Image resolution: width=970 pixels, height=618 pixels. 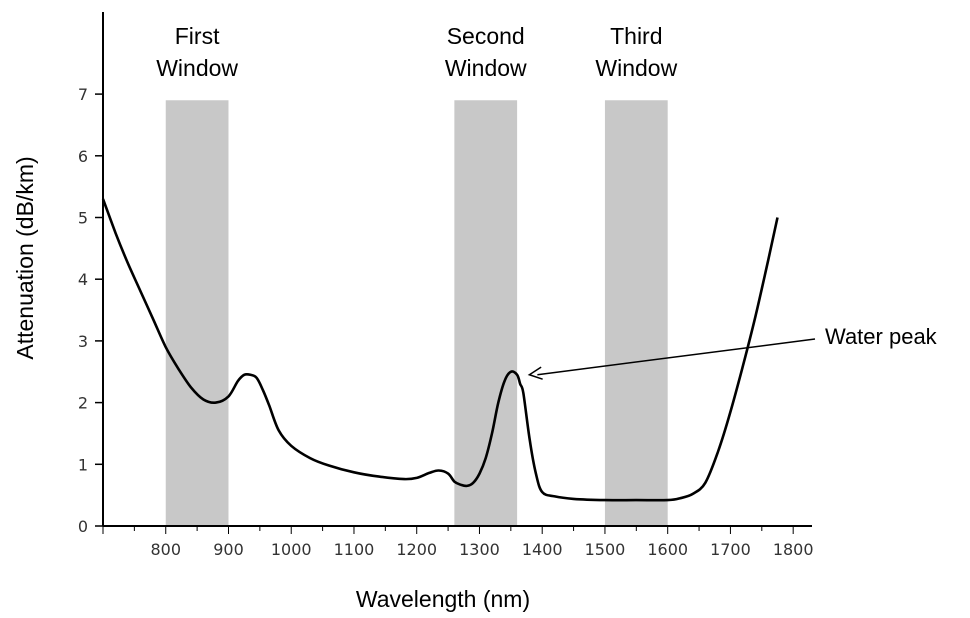 What do you see at coordinates (730, 549) in the screenshot?
I see `x-tick-label-1700: 1700` at bounding box center [730, 549].